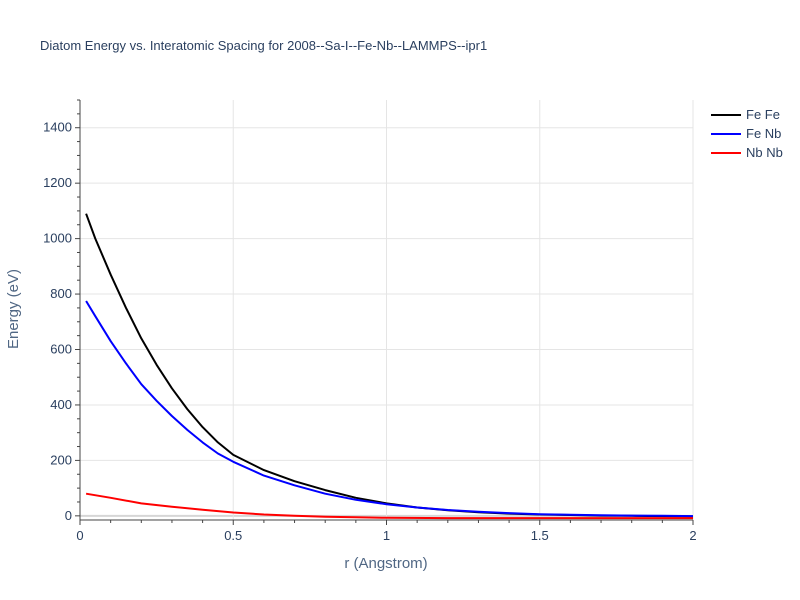 The width and height of the screenshot is (800, 600). What do you see at coordinates (389, 506) in the screenshot?
I see `series-line-nb-nb` at bounding box center [389, 506].